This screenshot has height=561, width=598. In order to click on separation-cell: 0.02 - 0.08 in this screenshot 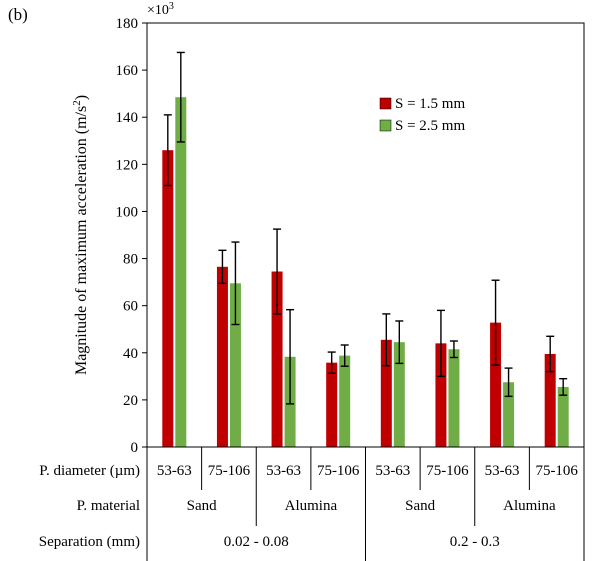, I will do `click(256, 542)`.